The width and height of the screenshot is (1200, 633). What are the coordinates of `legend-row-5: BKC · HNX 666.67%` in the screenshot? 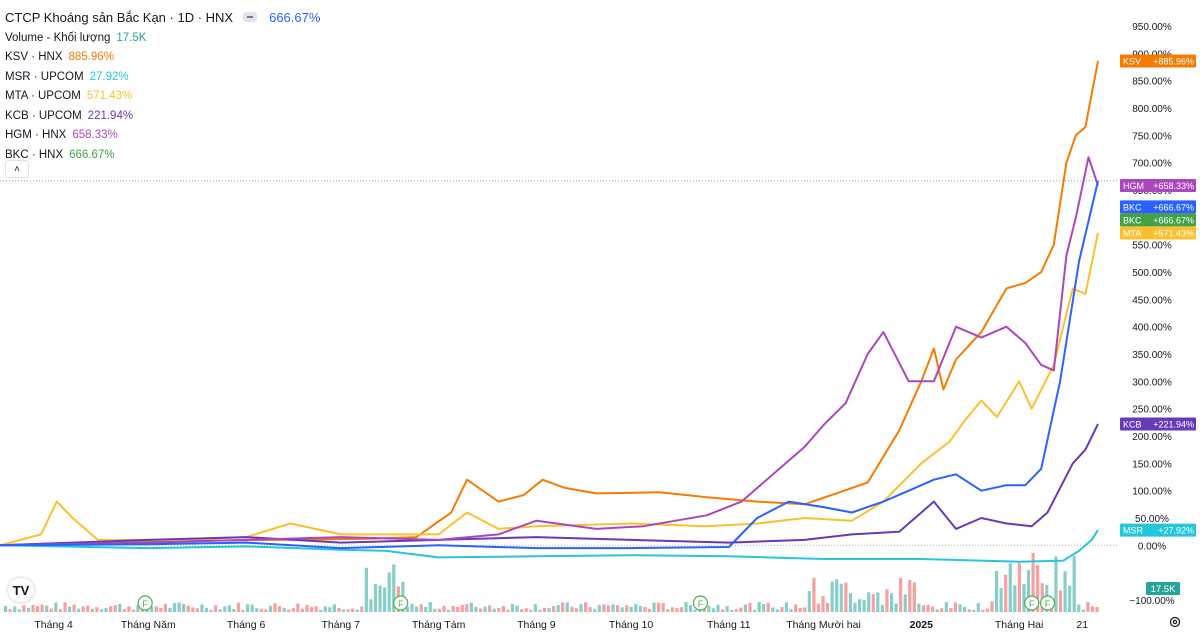 It's located at (162, 155).